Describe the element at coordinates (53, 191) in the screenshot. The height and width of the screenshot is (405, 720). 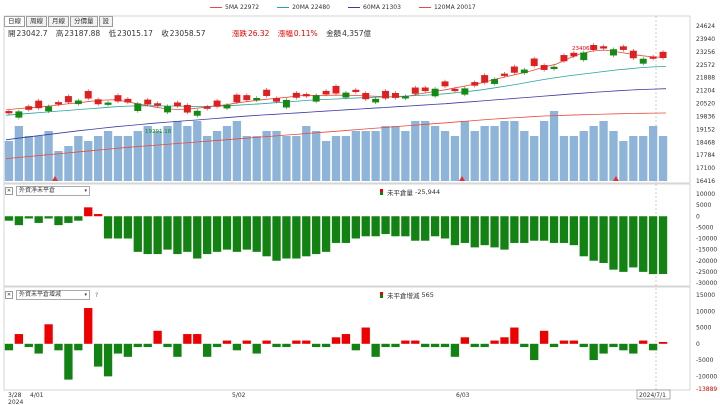
I see `panel2-select: 外資淨未平倉` at that location.